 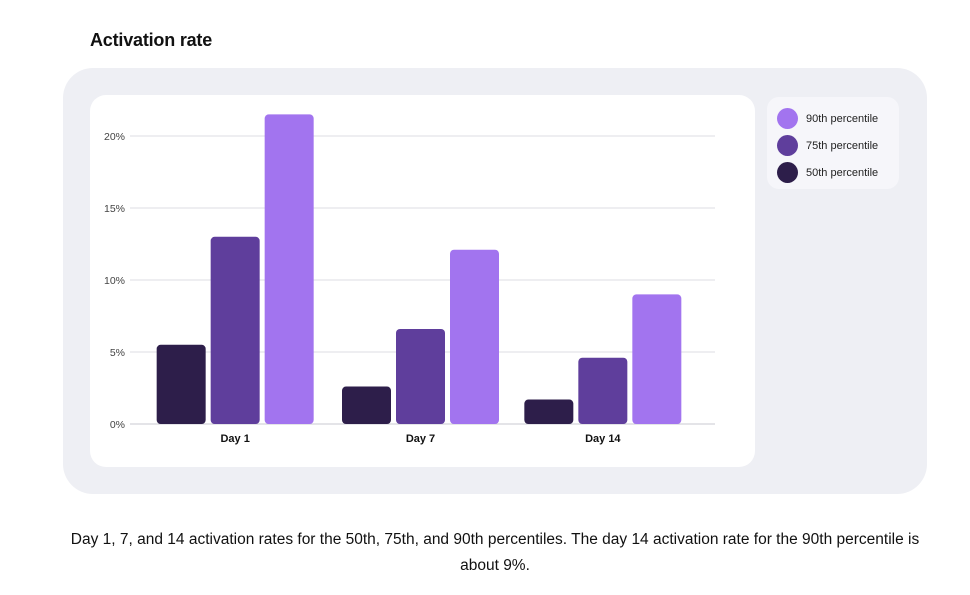 What do you see at coordinates (787, 145) in the screenshot?
I see `legend-swatch-75th` at bounding box center [787, 145].